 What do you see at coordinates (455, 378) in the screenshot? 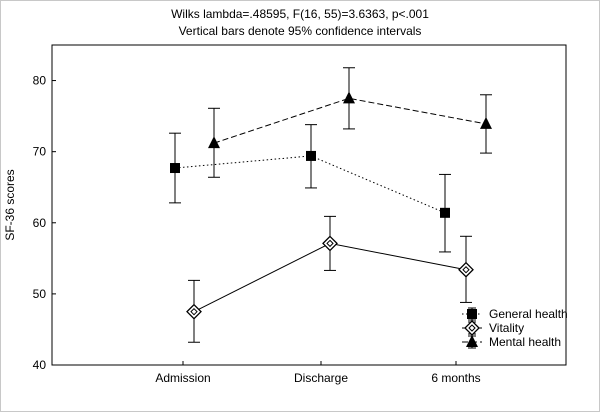
I see `x-tick-label: 6 months` at bounding box center [455, 378].